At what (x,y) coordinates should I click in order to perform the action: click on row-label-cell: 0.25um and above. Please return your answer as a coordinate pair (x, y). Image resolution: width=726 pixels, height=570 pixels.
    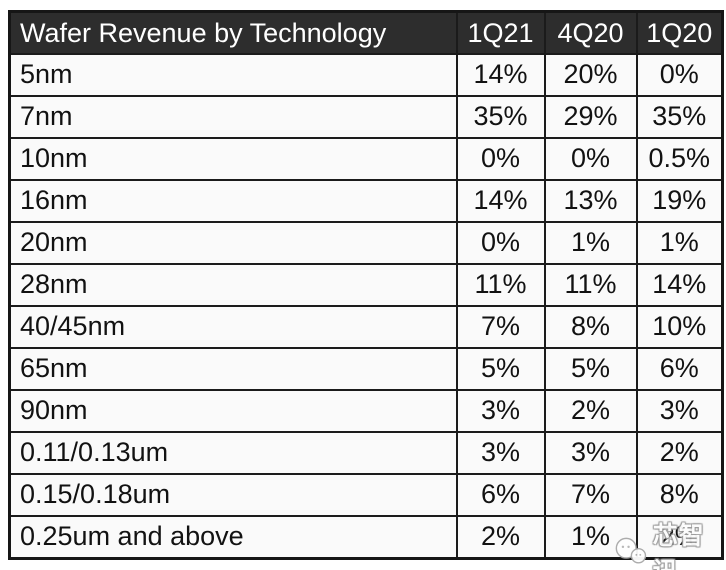
    Looking at the image, I should click on (233, 537).